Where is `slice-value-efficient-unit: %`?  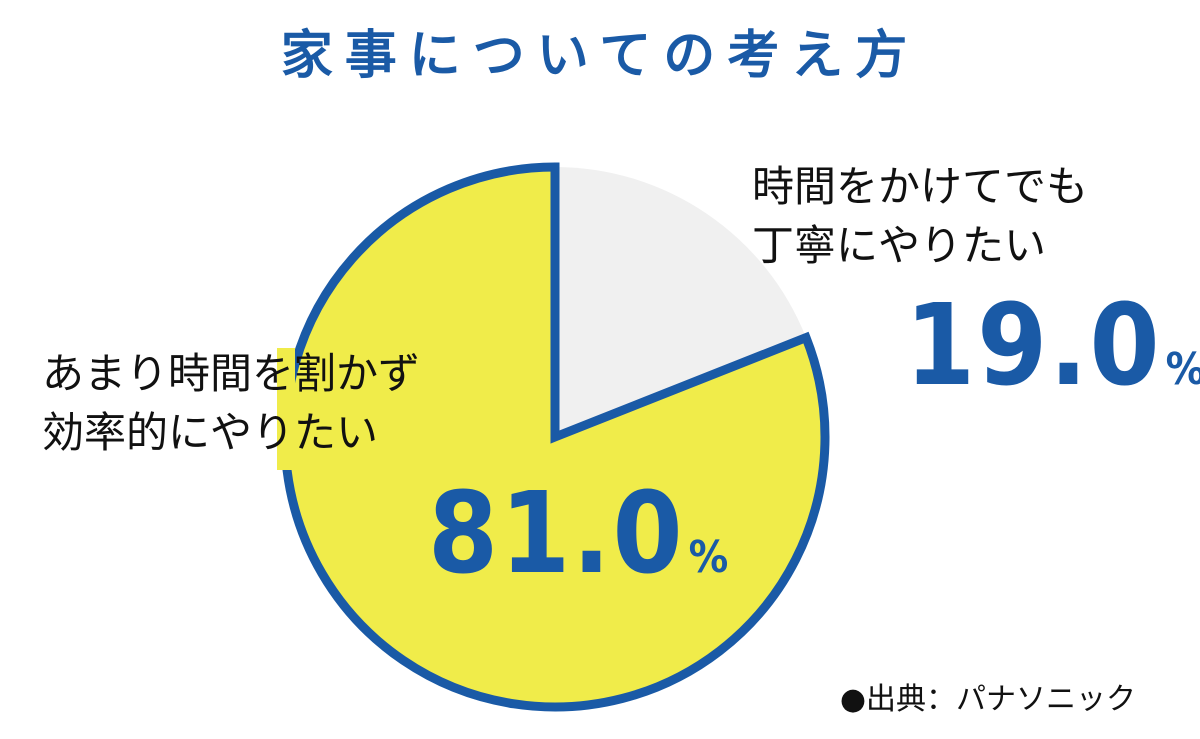 slice-value-efficient-unit: % is located at coordinates (708, 557).